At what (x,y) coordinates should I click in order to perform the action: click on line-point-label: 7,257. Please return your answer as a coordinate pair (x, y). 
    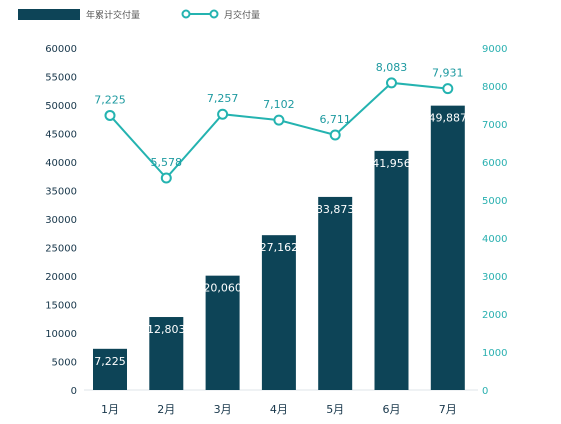
    Looking at the image, I should click on (223, 98).